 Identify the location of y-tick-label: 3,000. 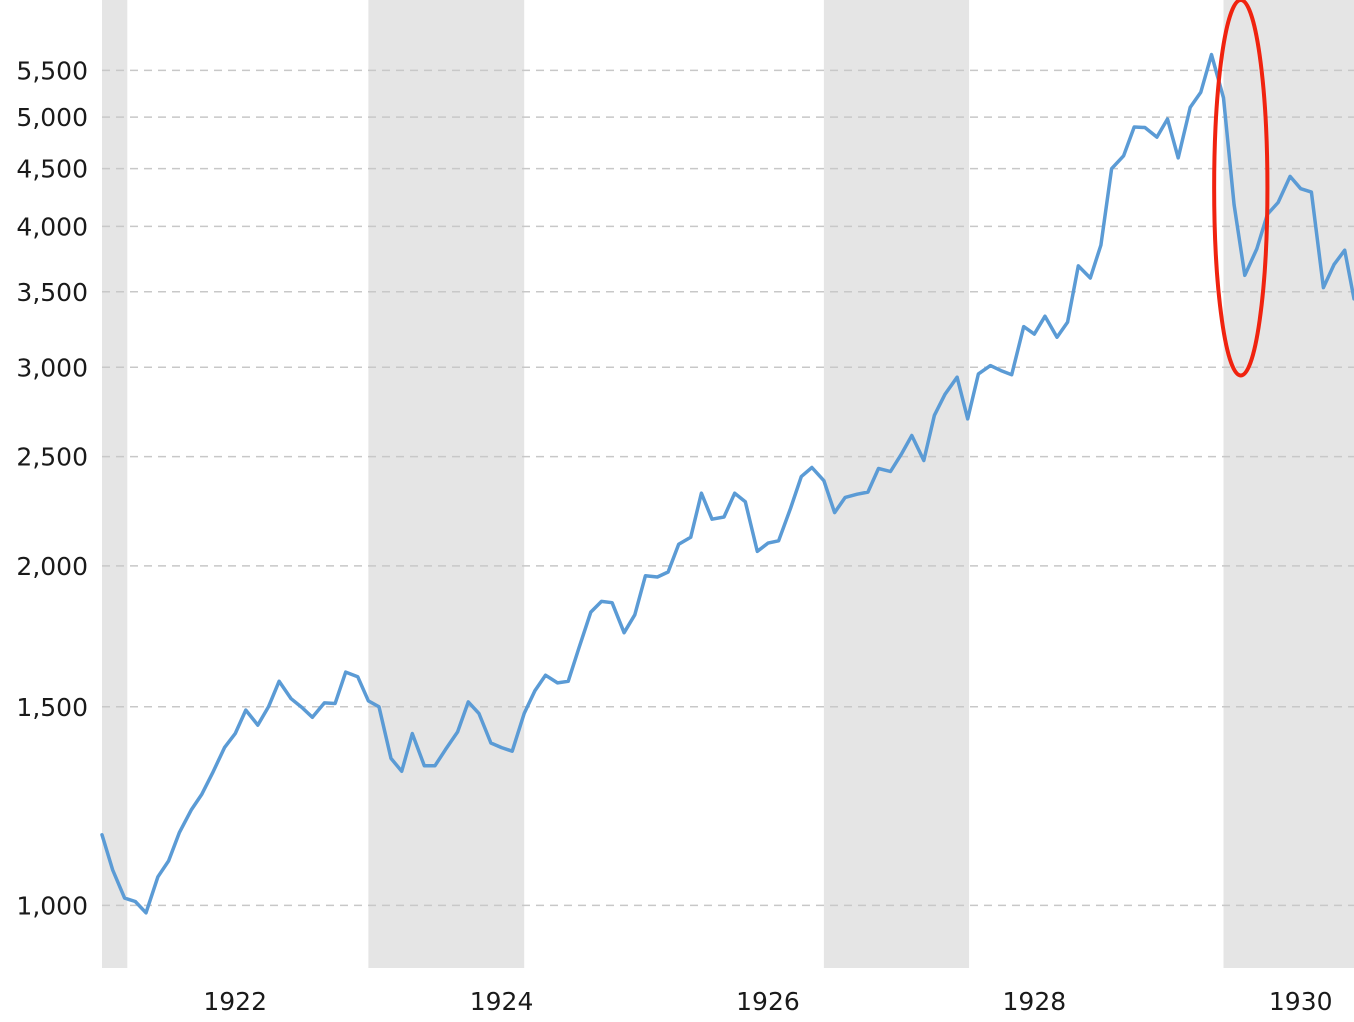
(52, 367).